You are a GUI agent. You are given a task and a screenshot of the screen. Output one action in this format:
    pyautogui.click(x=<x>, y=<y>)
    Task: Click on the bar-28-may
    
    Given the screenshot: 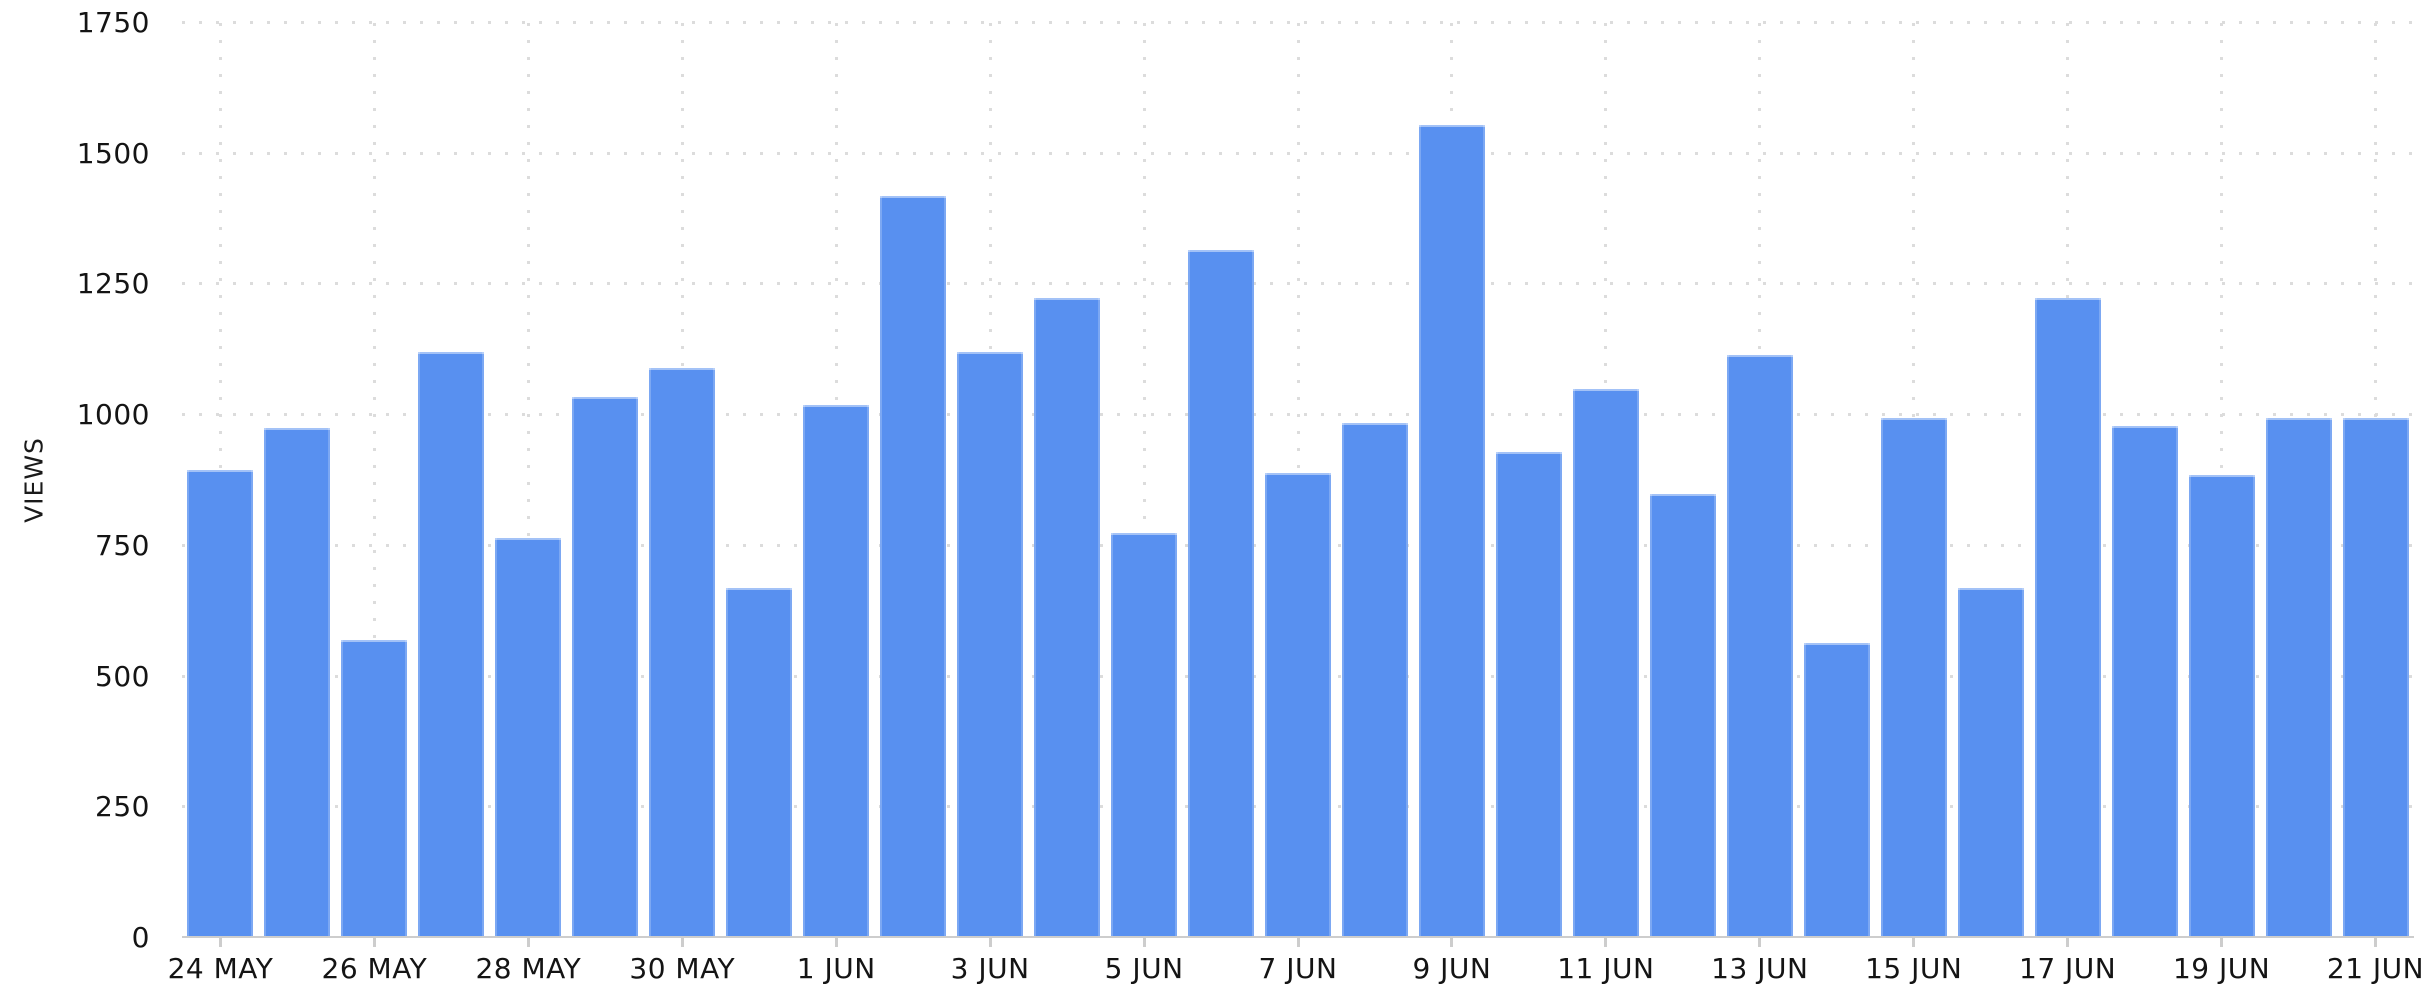 What is the action you would take?
    pyautogui.click(x=528, y=738)
    